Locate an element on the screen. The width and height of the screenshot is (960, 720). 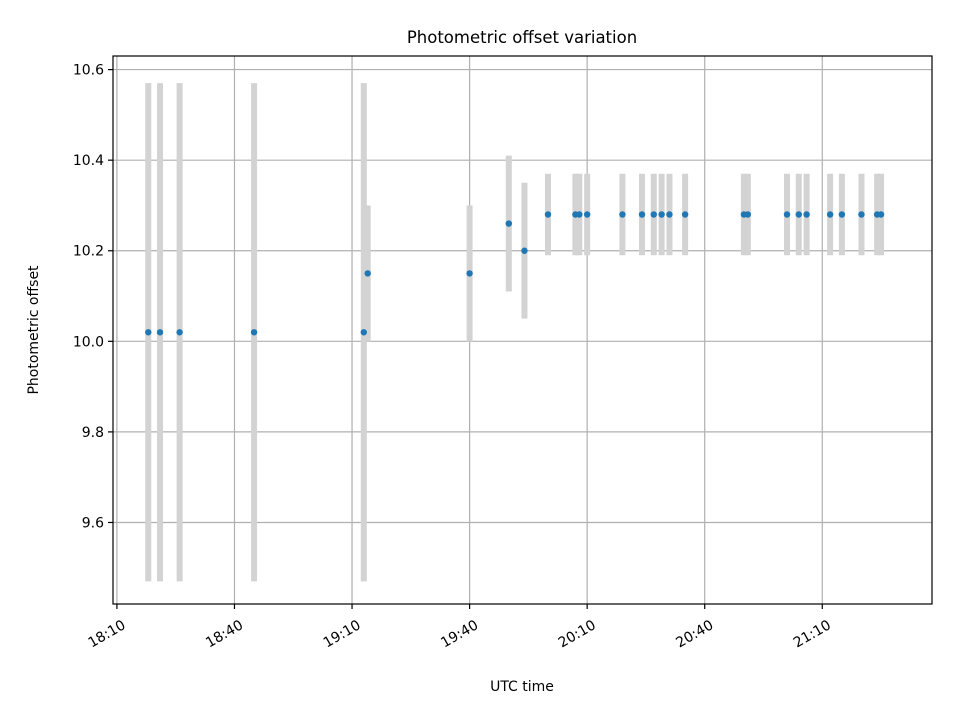
data-points is located at coordinates (515, 273).